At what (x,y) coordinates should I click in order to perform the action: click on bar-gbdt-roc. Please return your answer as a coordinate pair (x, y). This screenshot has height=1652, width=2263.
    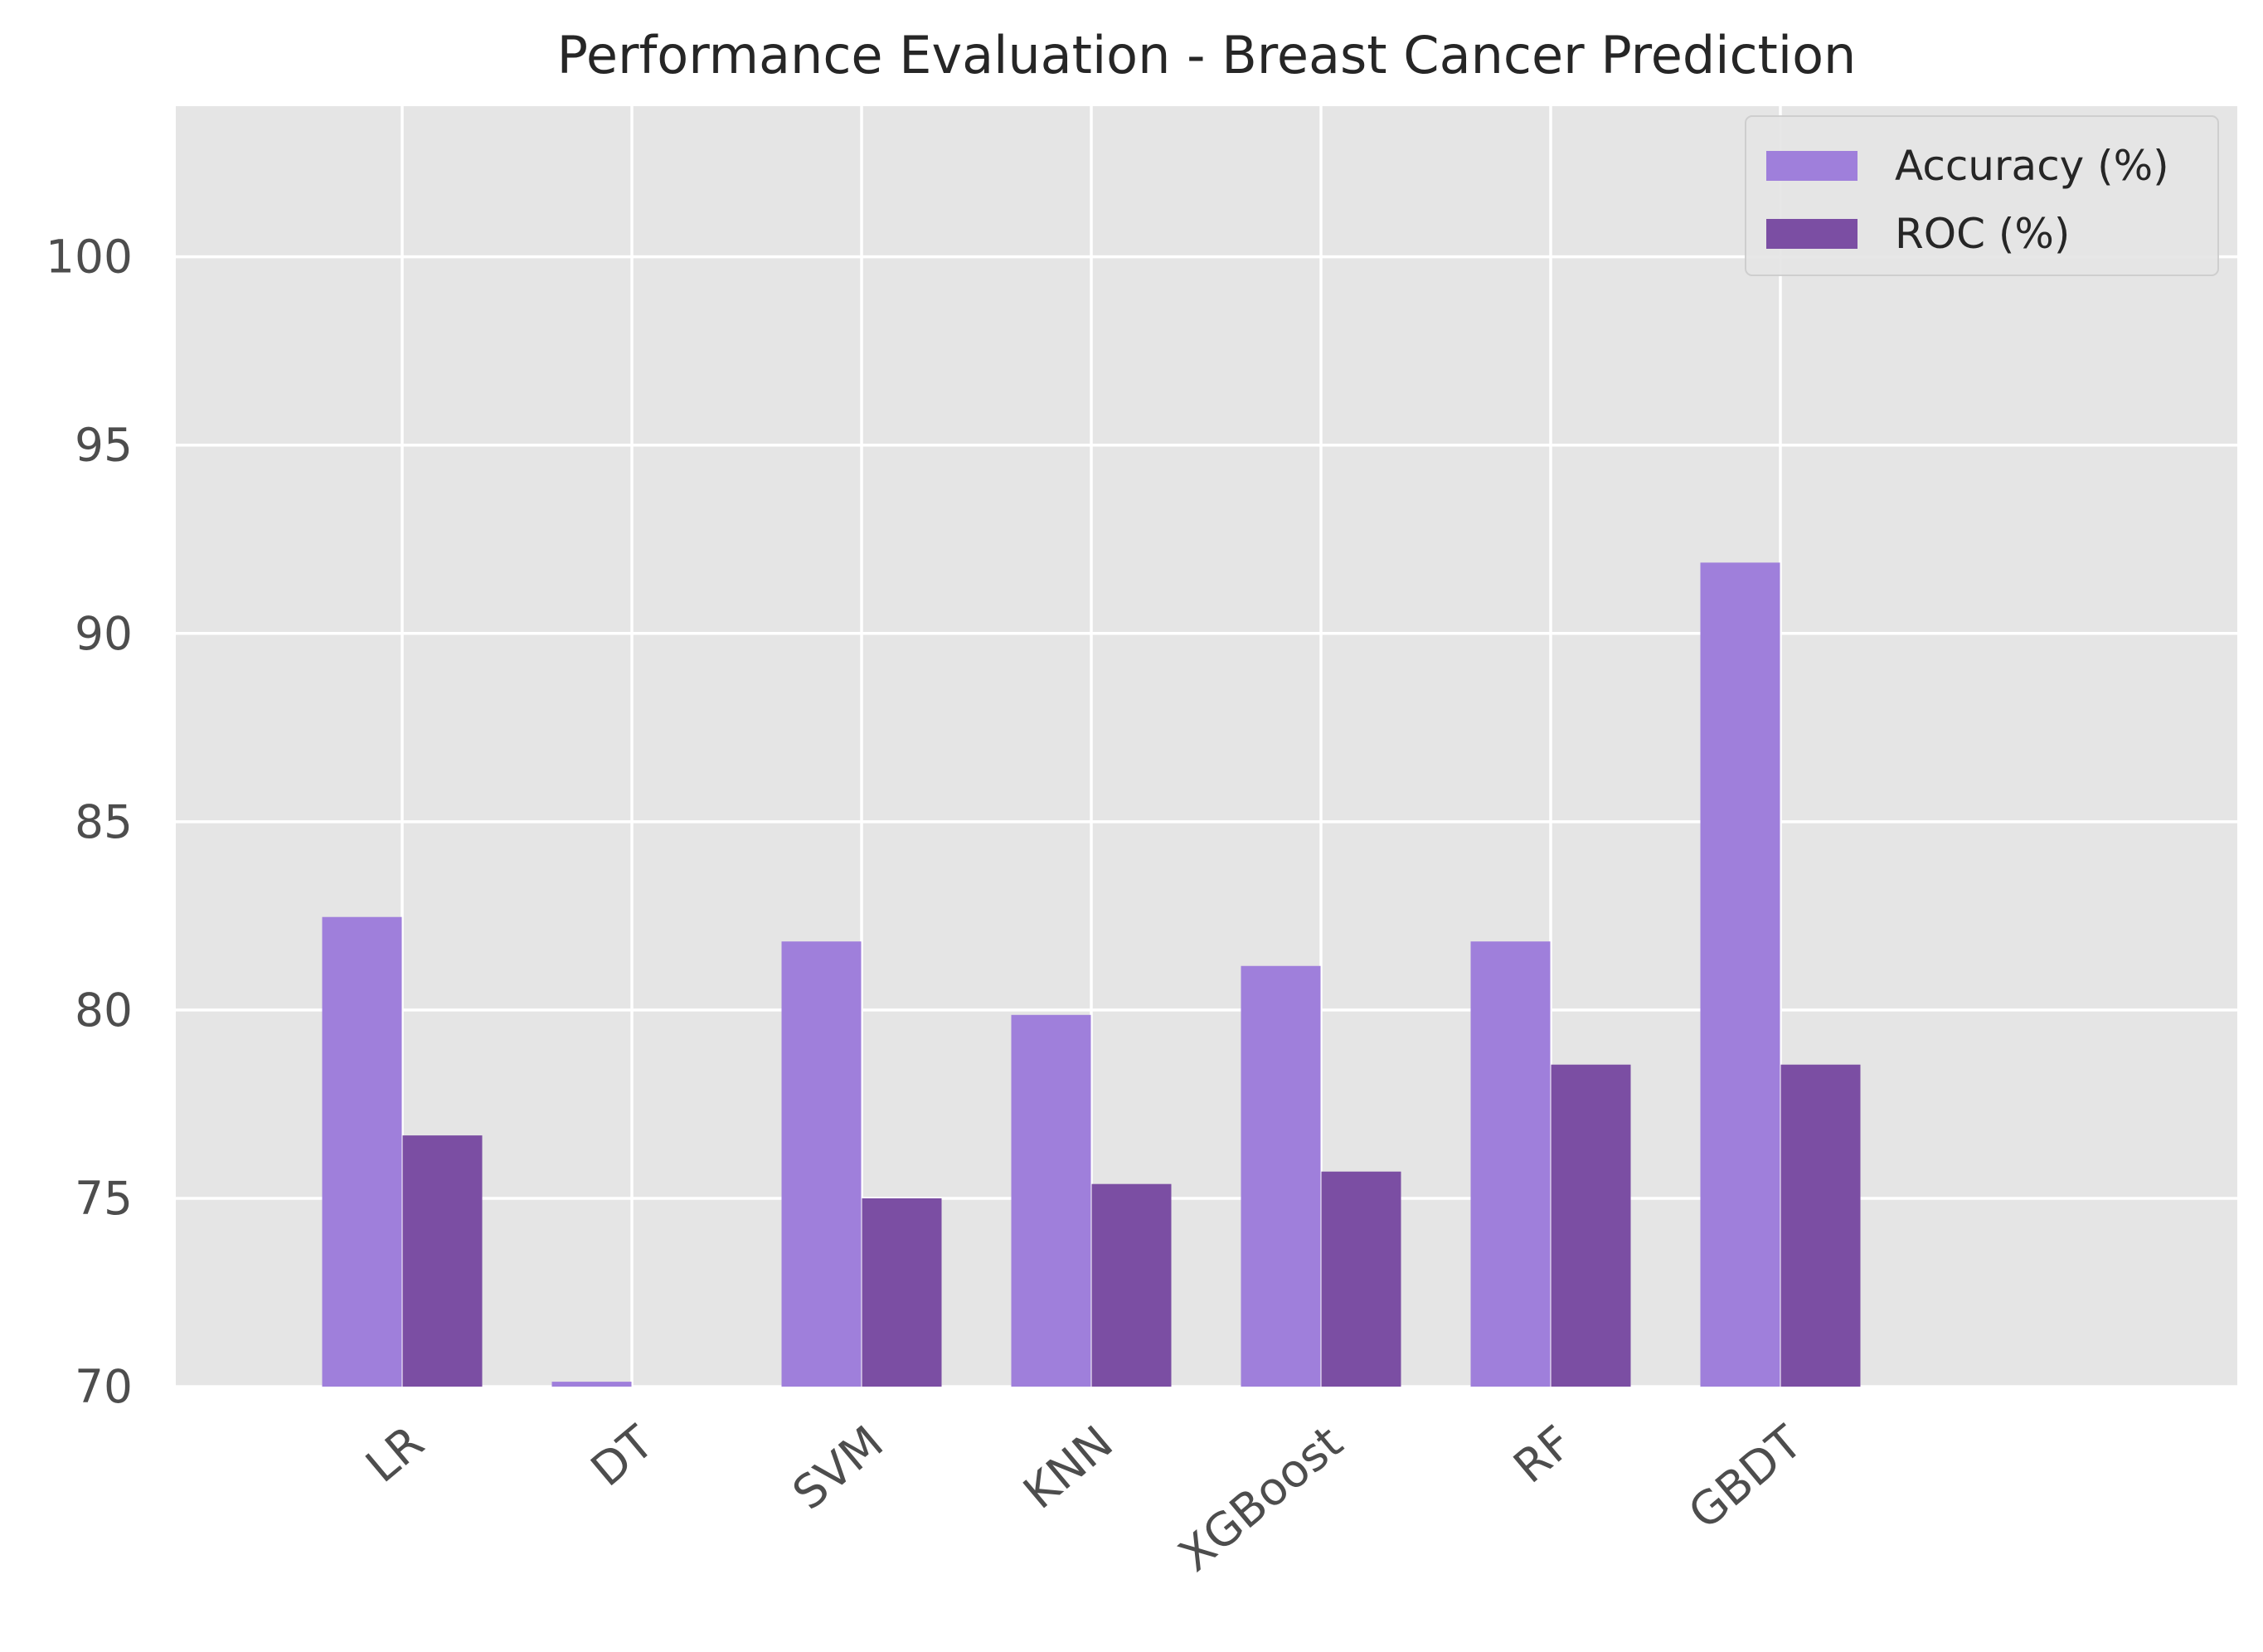
    Looking at the image, I should click on (1820, 1225).